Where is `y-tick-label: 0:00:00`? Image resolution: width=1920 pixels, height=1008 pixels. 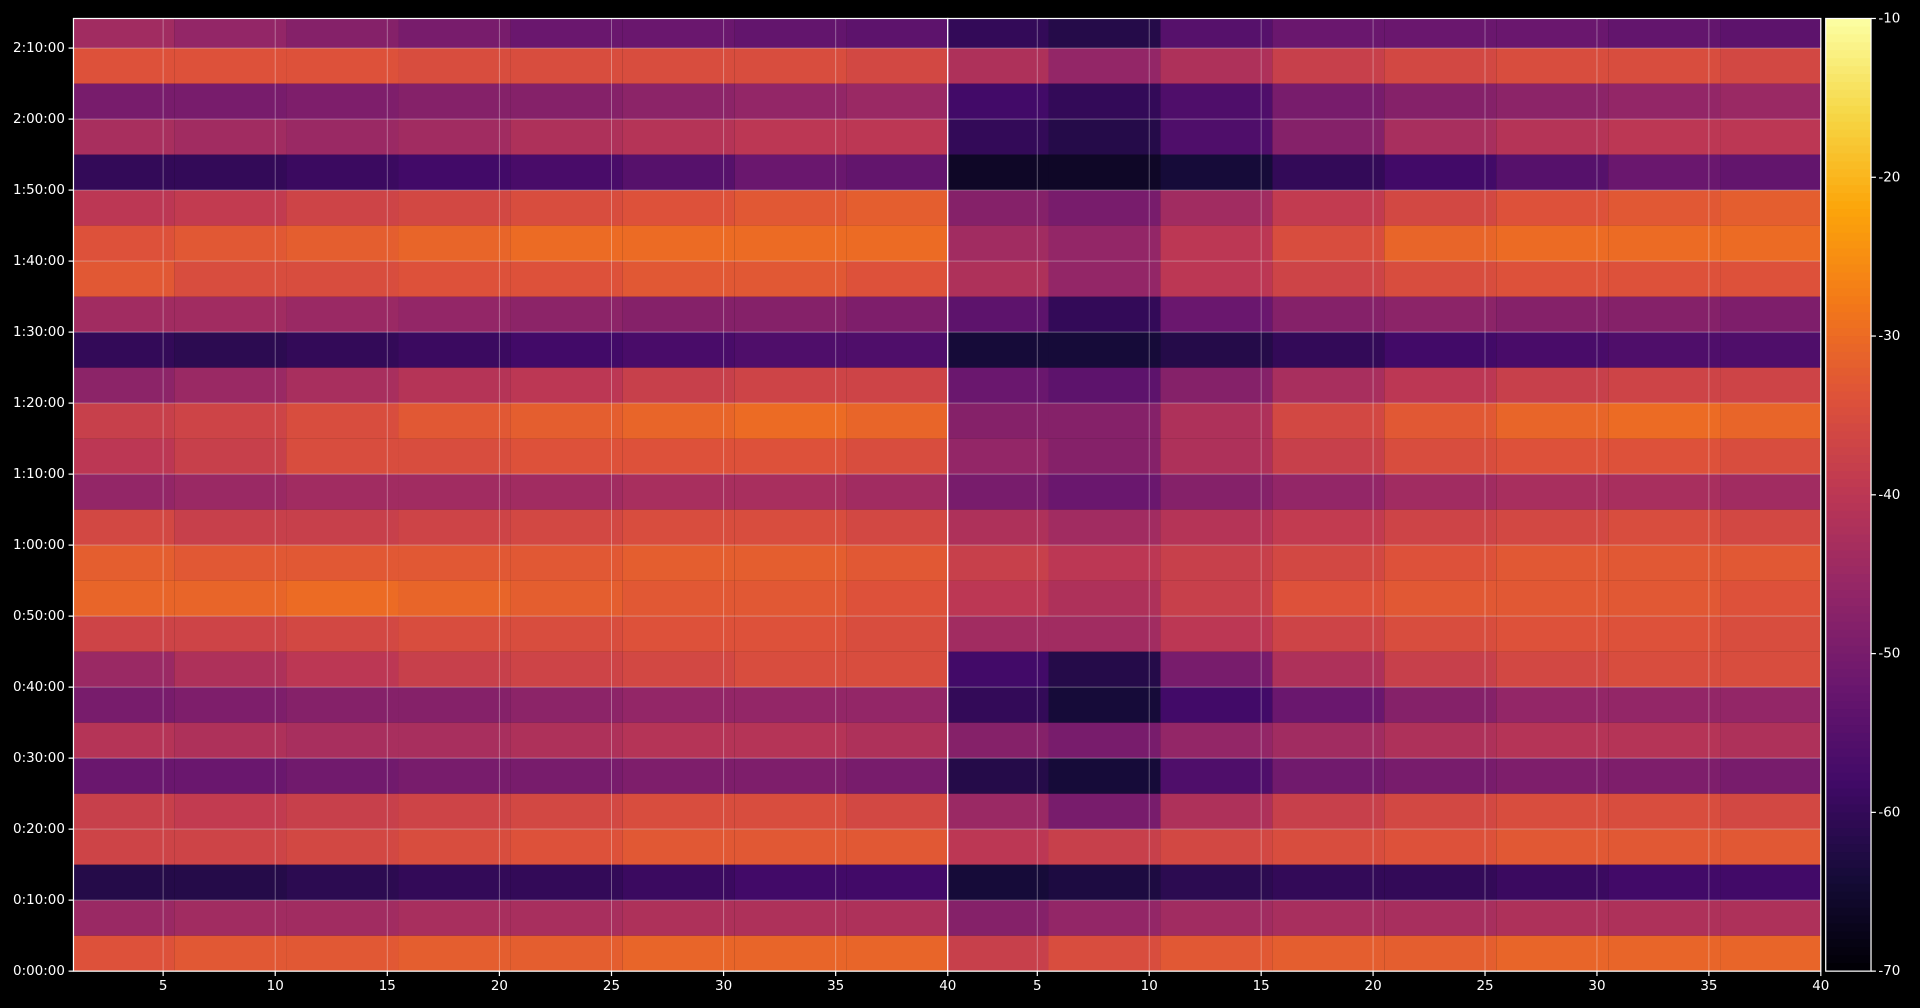
y-tick-label: 0:00:00 is located at coordinates (39, 971).